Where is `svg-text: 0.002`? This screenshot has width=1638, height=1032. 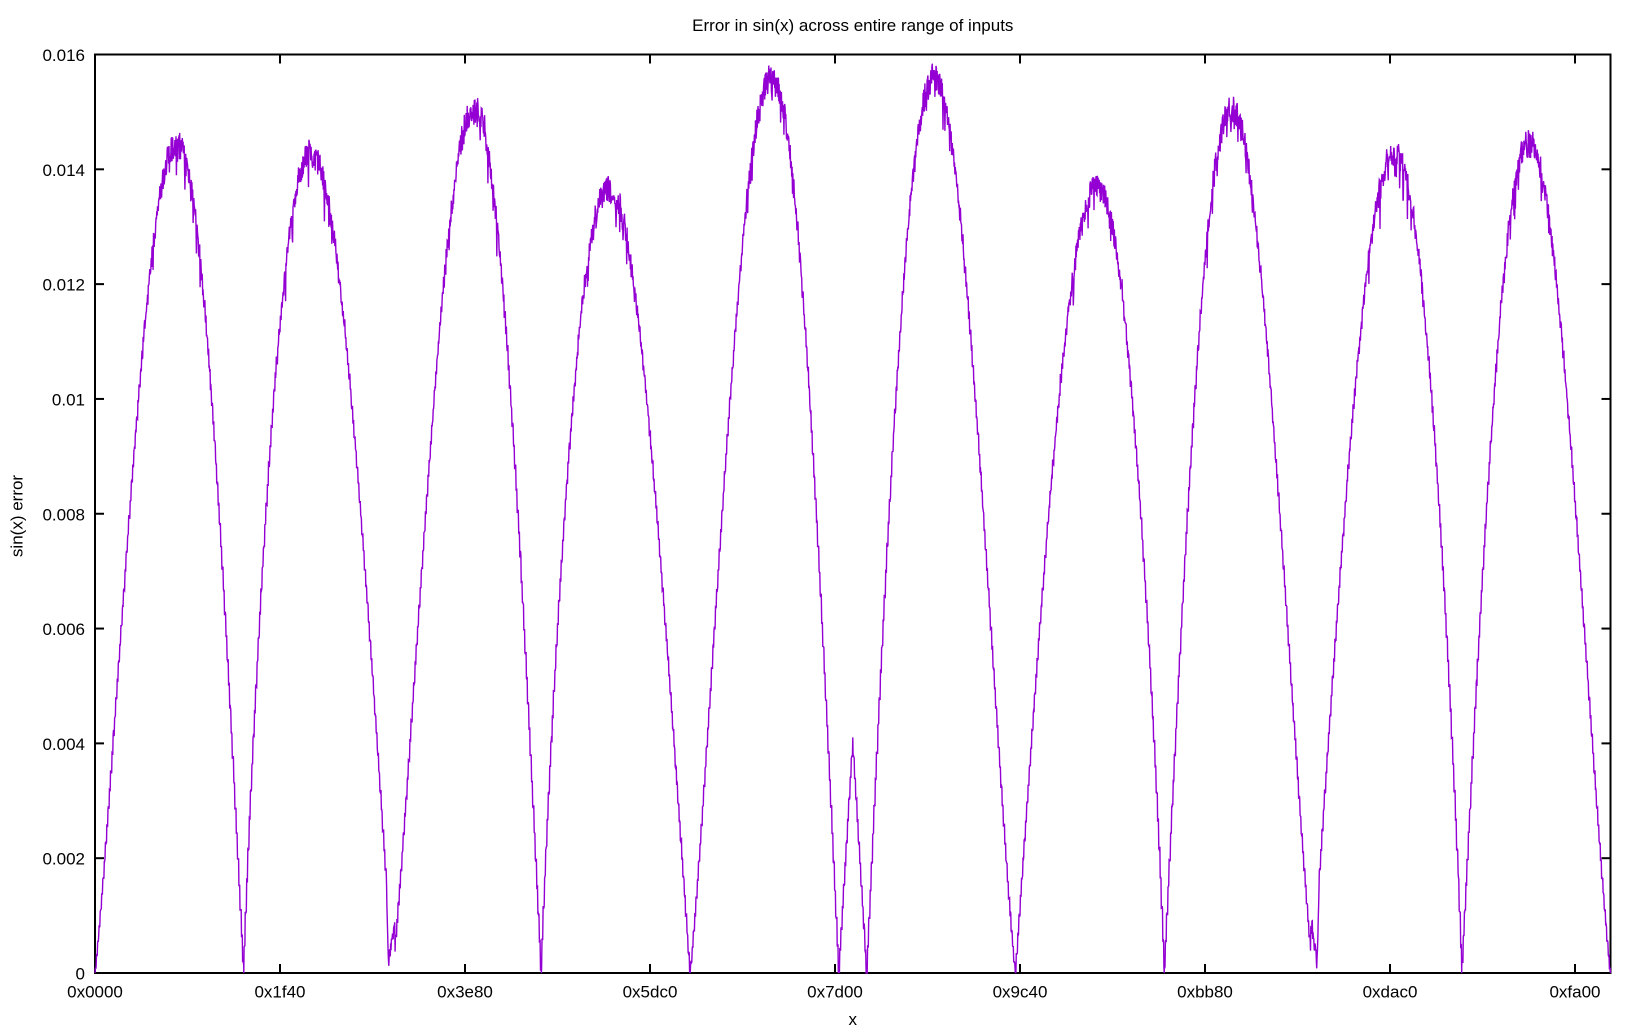 svg-text: 0.002 is located at coordinates (63, 859).